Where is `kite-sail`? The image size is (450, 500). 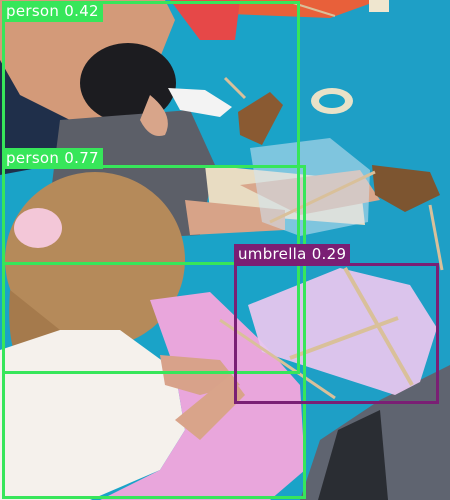
kite-sail is located at coordinates (342, 331).